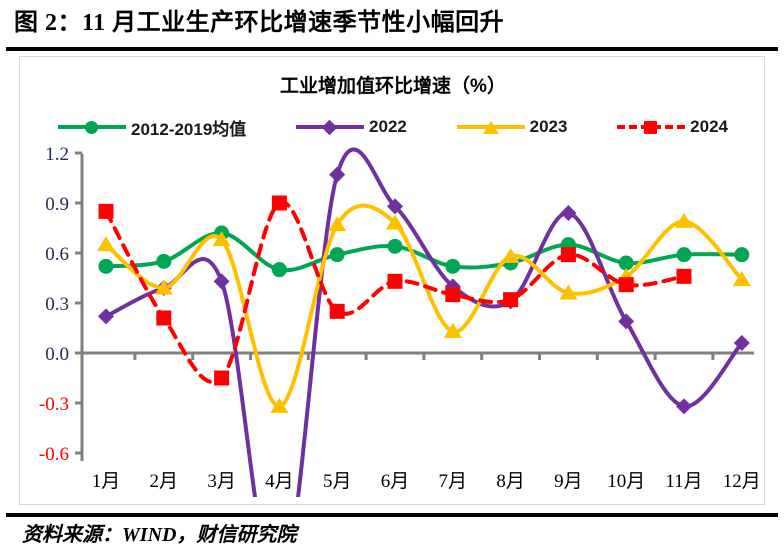 The image size is (784, 549). What do you see at coordinates (164, 481) in the screenshot?
I see `x-axis-tick-label: 2月` at bounding box center [164, 481].